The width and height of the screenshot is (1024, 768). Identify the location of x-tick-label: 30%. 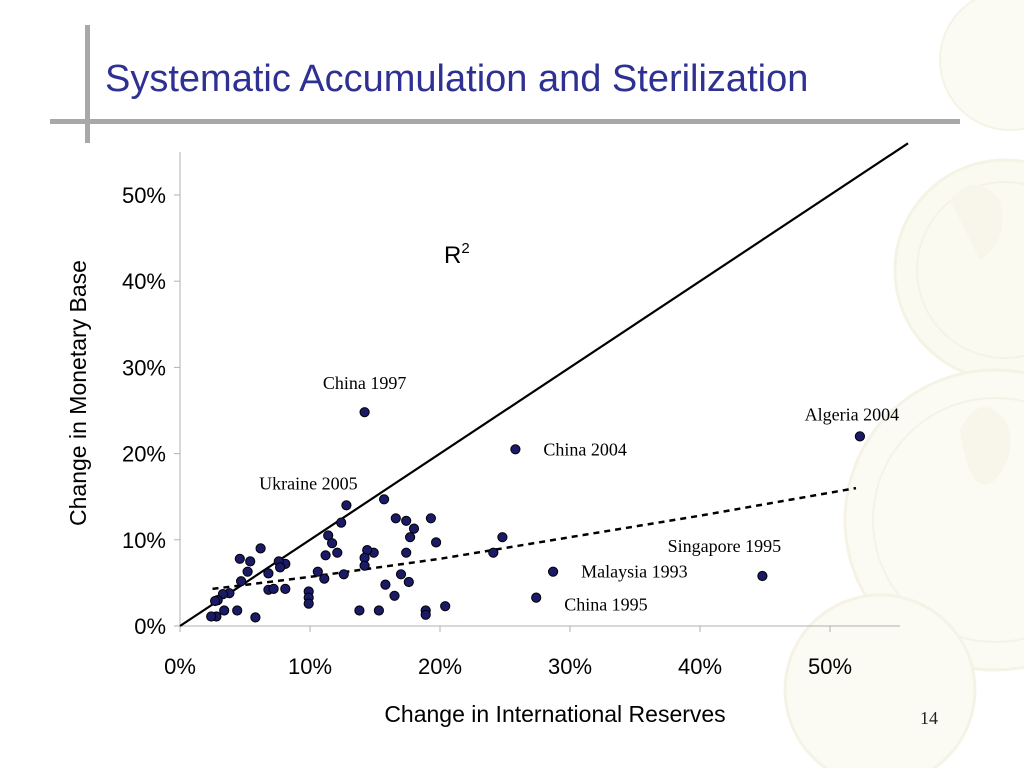
(570, 666).